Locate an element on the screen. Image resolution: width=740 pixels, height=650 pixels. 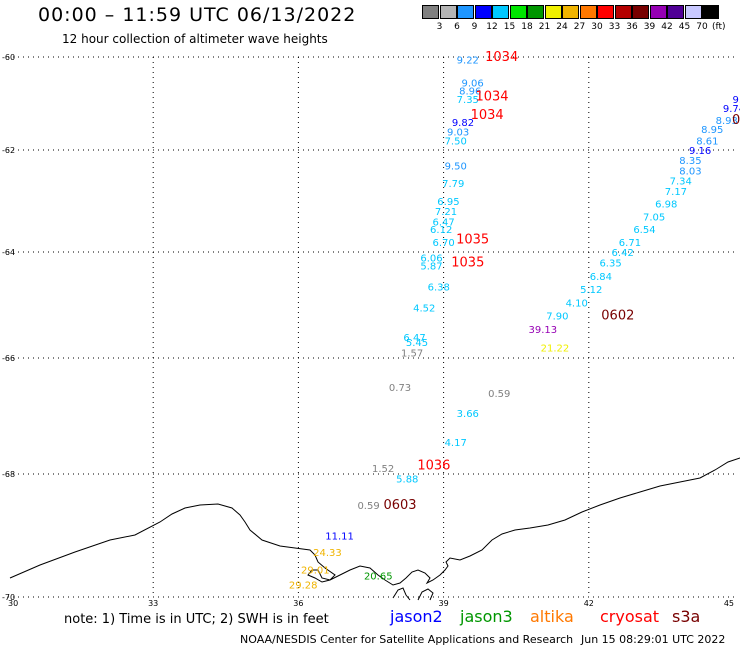
wave-height-label: 9.06 is located at coordinates (473, 84).